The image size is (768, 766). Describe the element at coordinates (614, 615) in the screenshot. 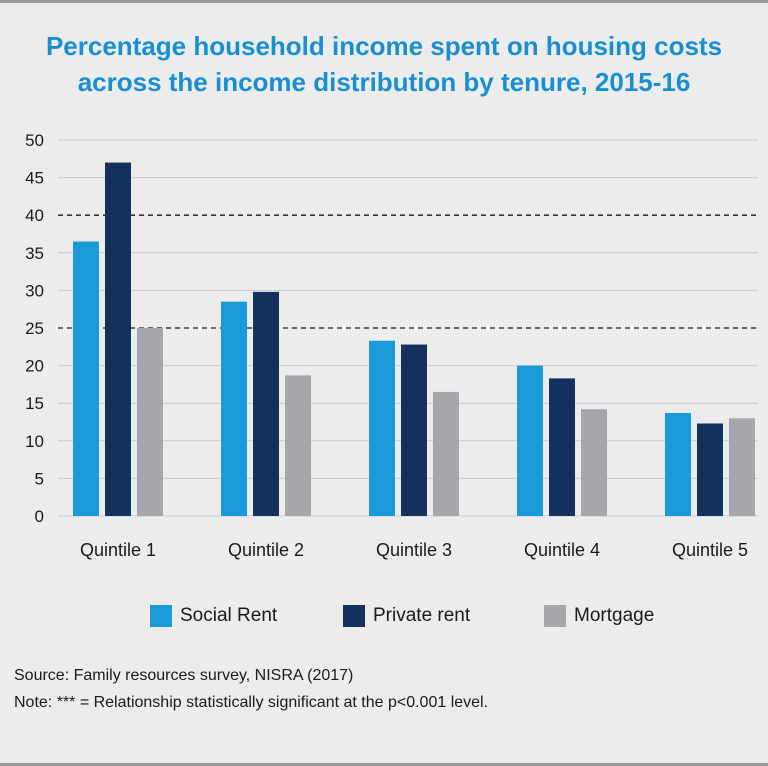

I see `legend-label: Mortgage` at that location.